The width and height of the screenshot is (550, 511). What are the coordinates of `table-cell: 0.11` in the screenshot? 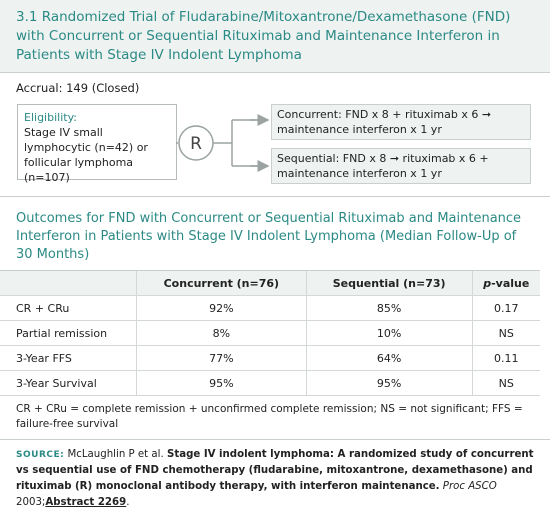 It's located at (505, 358).